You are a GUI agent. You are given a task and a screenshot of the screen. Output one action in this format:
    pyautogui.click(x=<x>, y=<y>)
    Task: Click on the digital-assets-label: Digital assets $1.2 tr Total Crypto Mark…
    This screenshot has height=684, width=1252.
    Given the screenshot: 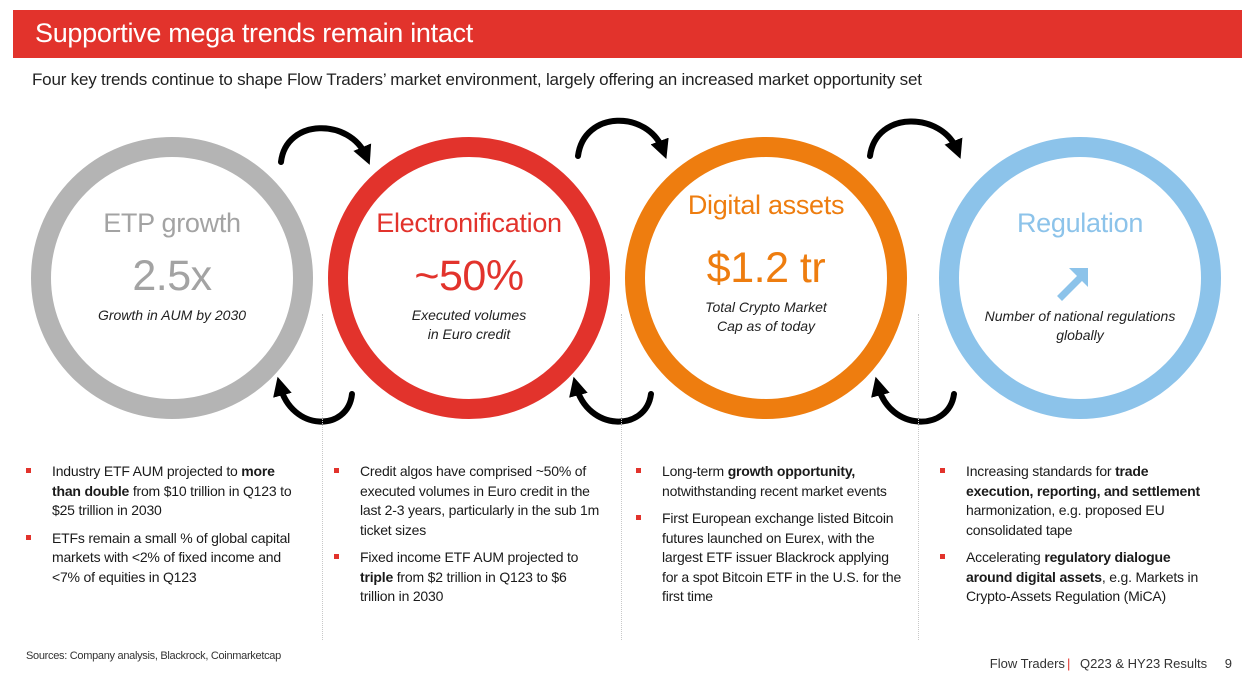 What is the action you would take?
    pyautogui.click(x=766, y=263)
    